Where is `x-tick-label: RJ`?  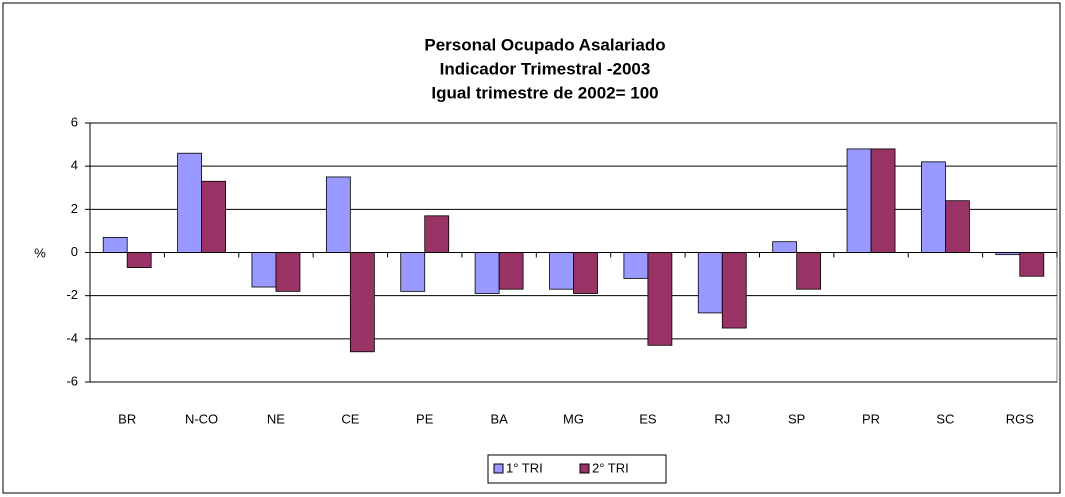 x-tick-label: RJ is located at coordinates (722, 418).